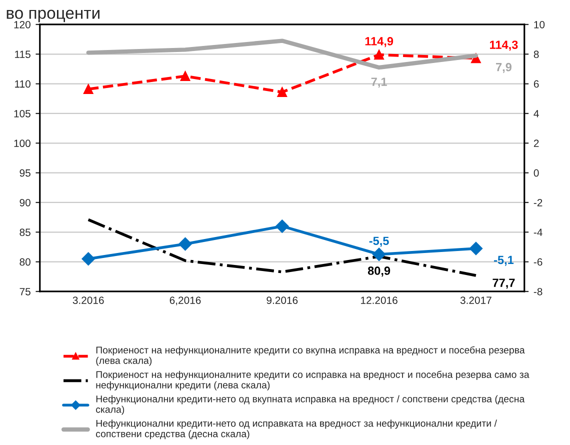 The height and width of the screenshot is (445, 570). Describe the element at coordinates (25, 202) in the screenshot. I see `y-tick-label: 90` at that location.